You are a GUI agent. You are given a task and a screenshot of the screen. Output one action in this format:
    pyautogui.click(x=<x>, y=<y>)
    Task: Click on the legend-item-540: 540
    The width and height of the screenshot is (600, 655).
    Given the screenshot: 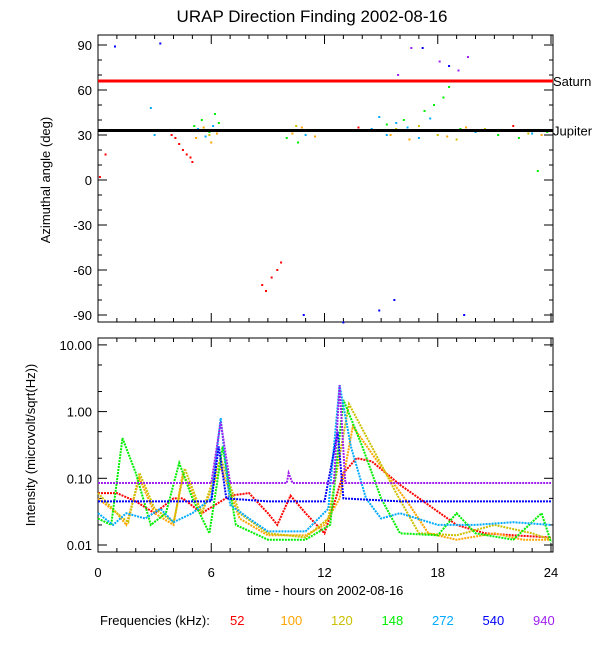 What is the action you would take?
    pyautogui.click(x=494, y=620)
    